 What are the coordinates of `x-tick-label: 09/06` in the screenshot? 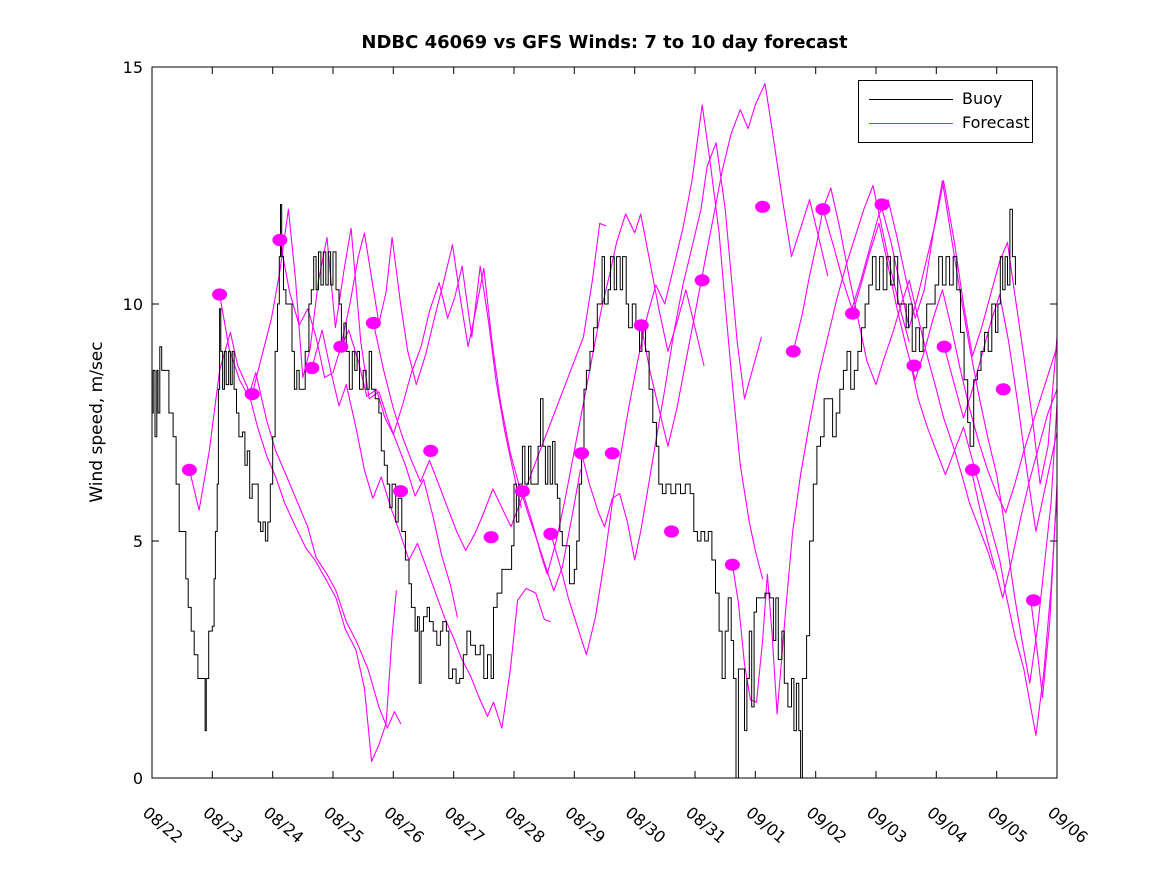 It's located at (1068, 825).